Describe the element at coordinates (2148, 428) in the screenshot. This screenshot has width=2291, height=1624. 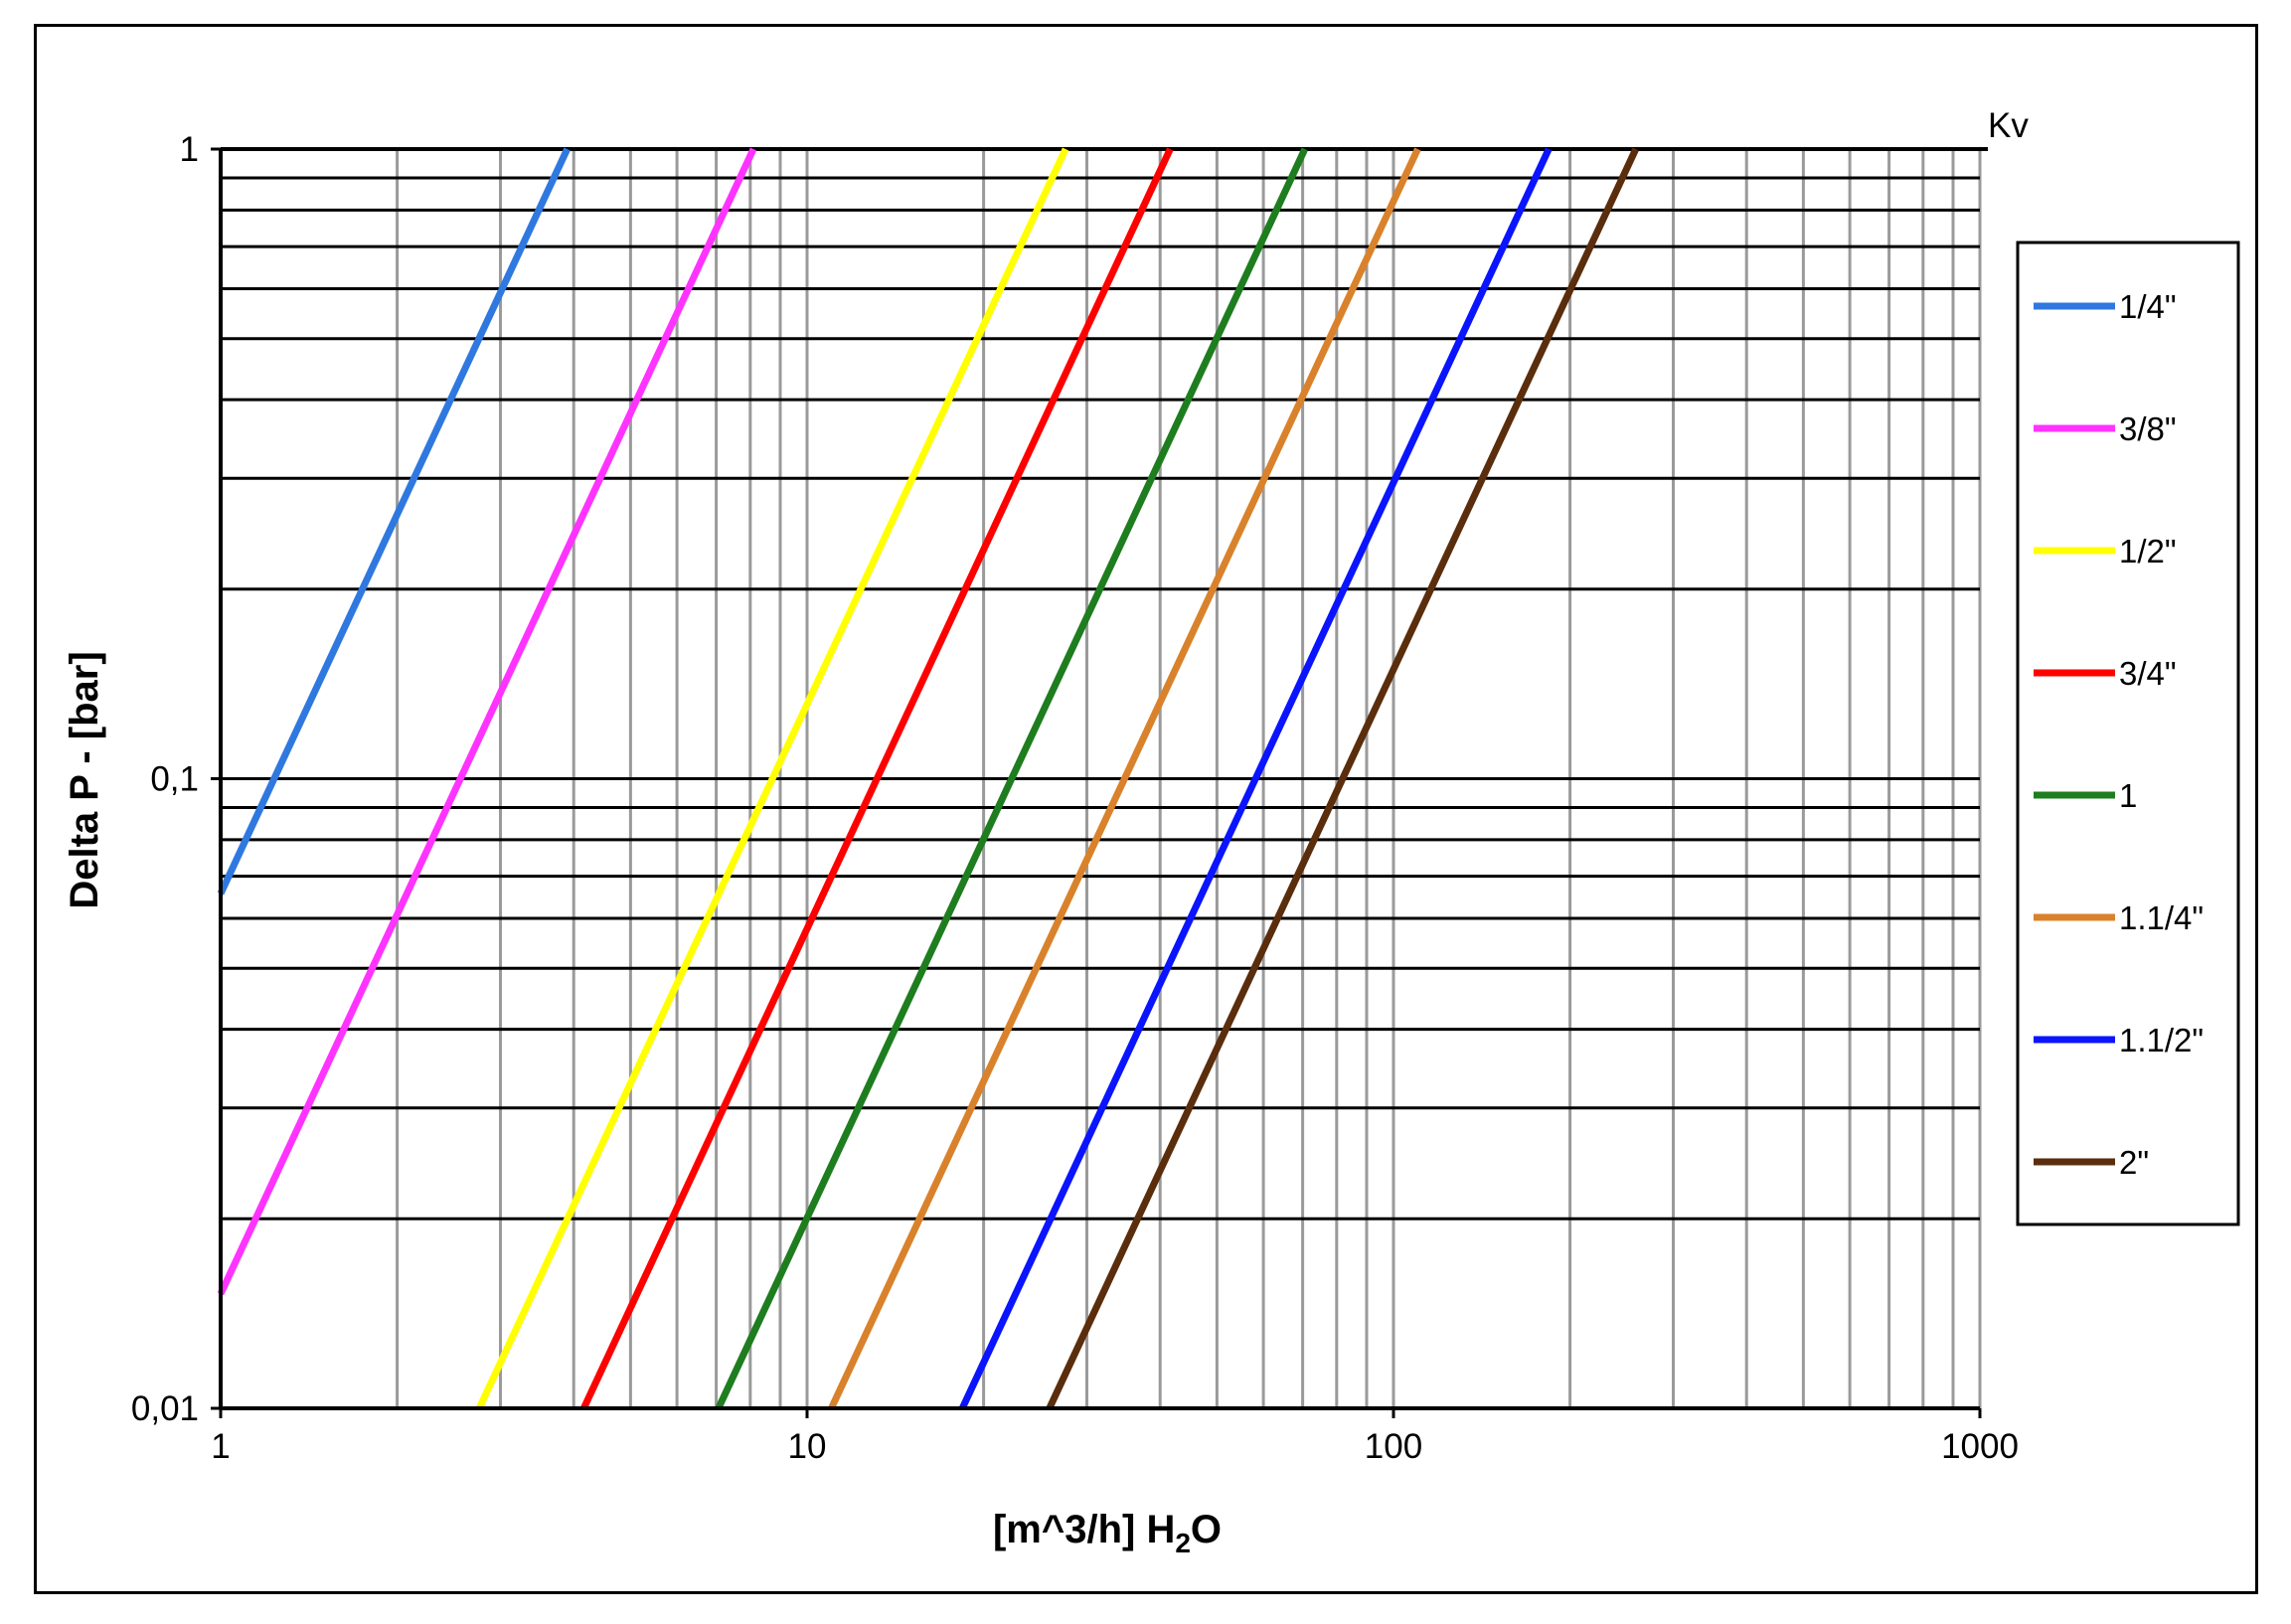
I see `legend-label: 3/8"` at that location.